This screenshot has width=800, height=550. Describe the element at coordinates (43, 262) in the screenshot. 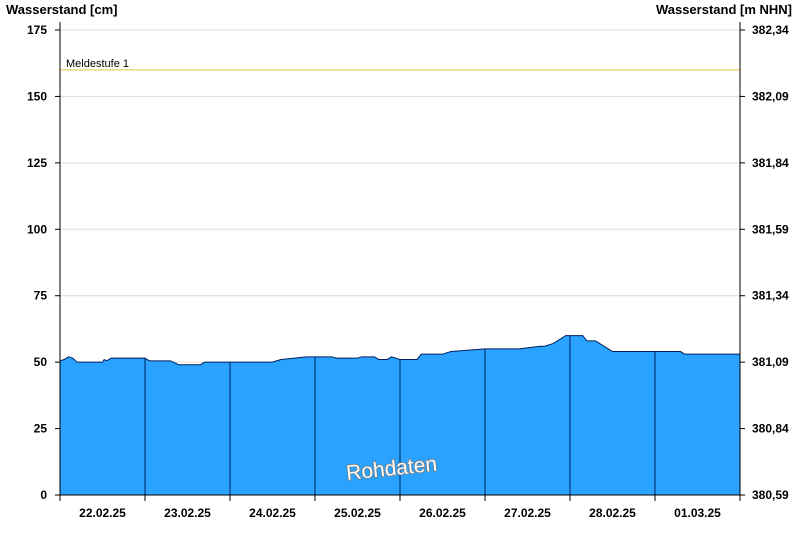

I see `left-axis-ticks: 0 25 50 75 100 125 150 175` at that location.